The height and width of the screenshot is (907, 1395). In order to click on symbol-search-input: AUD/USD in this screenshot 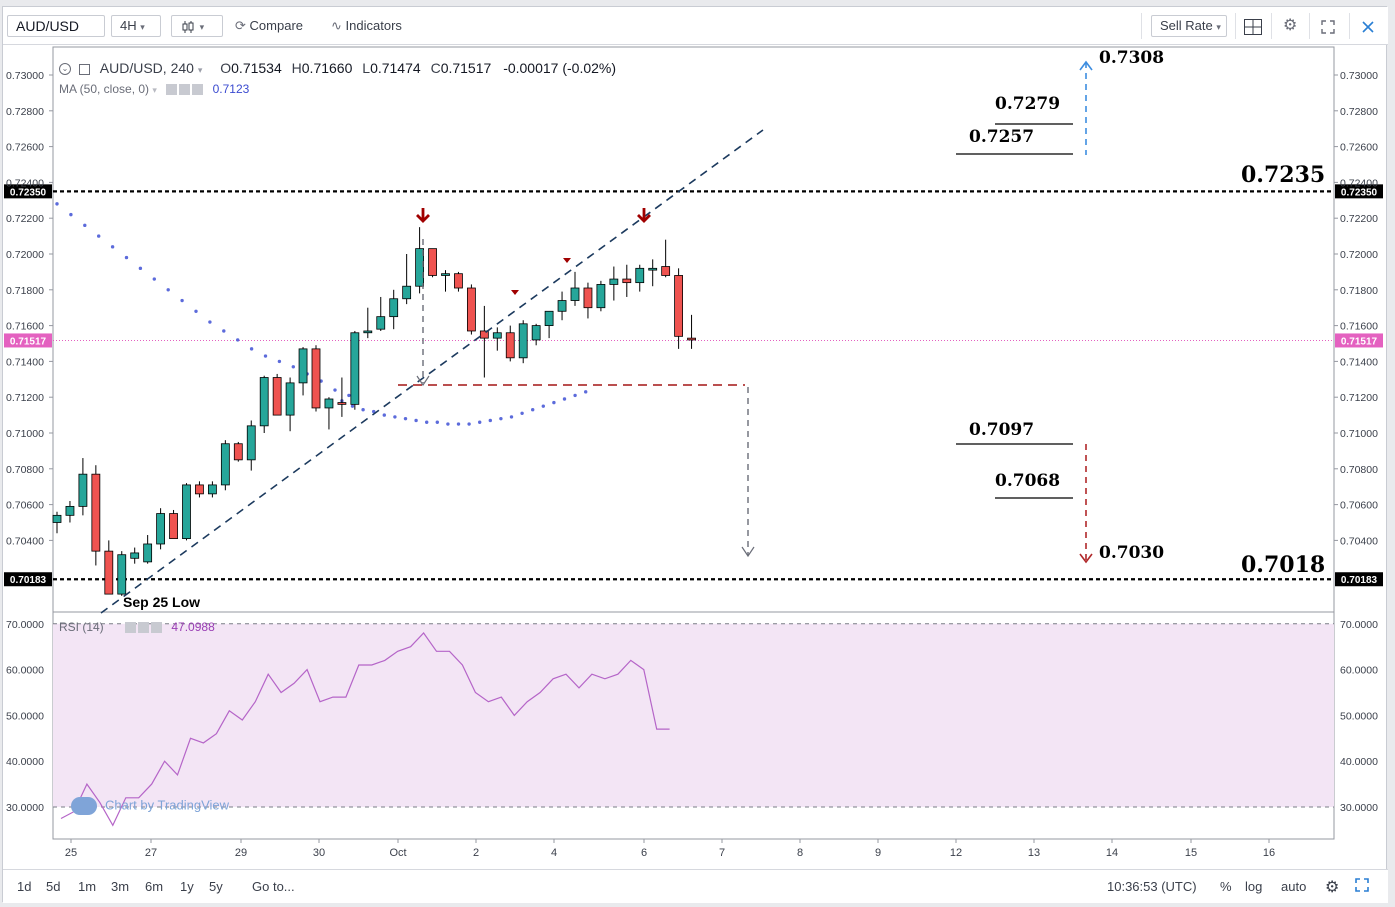, I will do `click(56, 26)`.